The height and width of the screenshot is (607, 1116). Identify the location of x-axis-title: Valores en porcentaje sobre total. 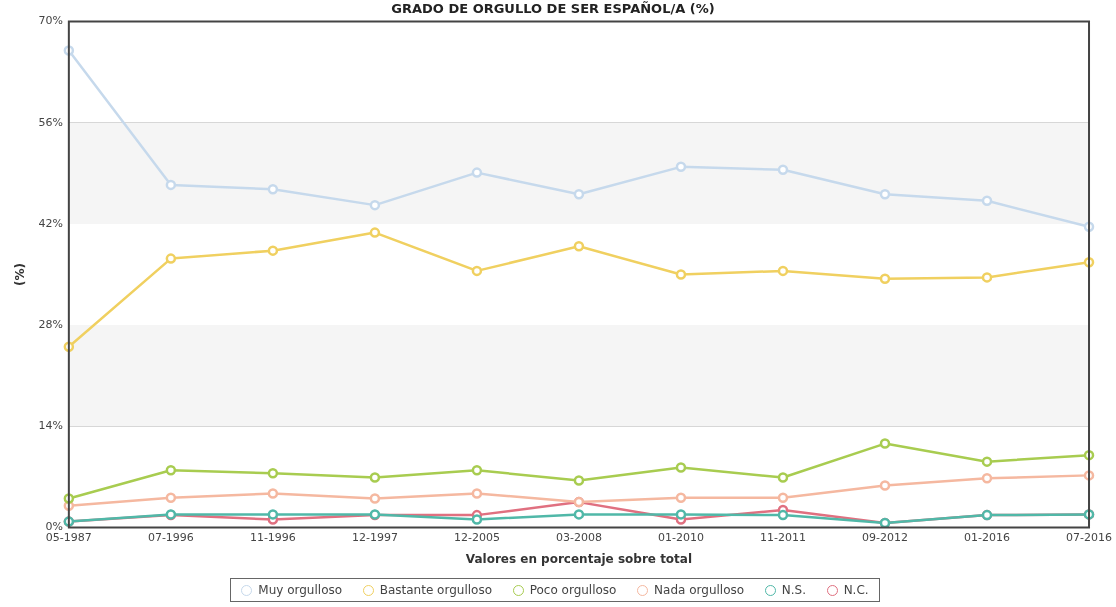
(579, 558).